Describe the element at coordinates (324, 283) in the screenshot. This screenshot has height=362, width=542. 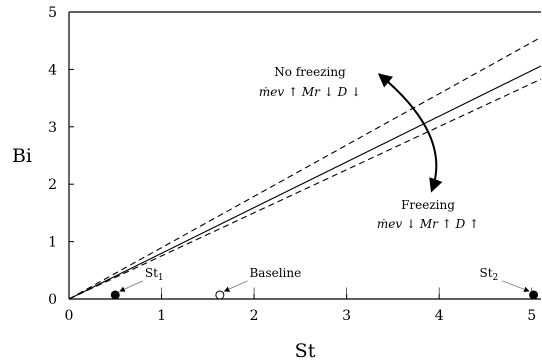
I see `points-layer: St1 Baseline St2` at that location.